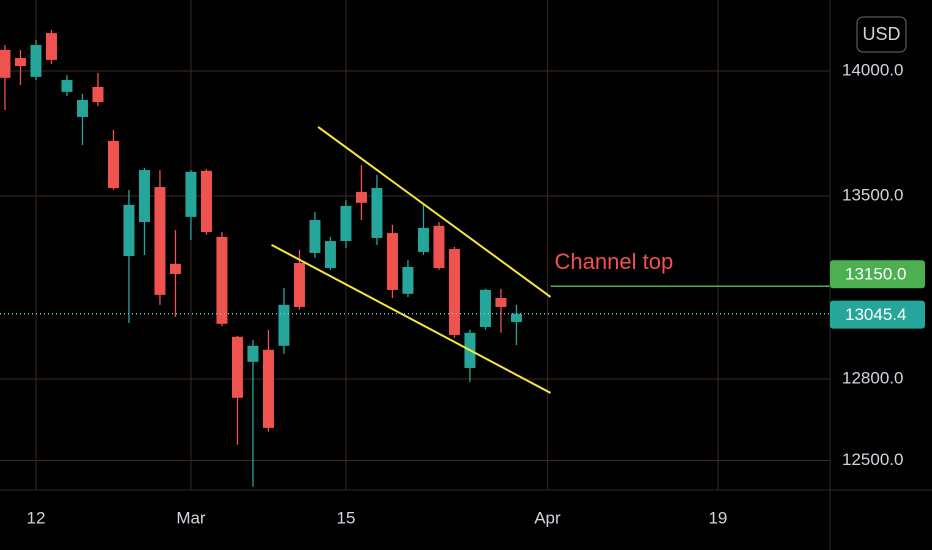  I want to click on x-tick-label: 12, so click(35, 517).